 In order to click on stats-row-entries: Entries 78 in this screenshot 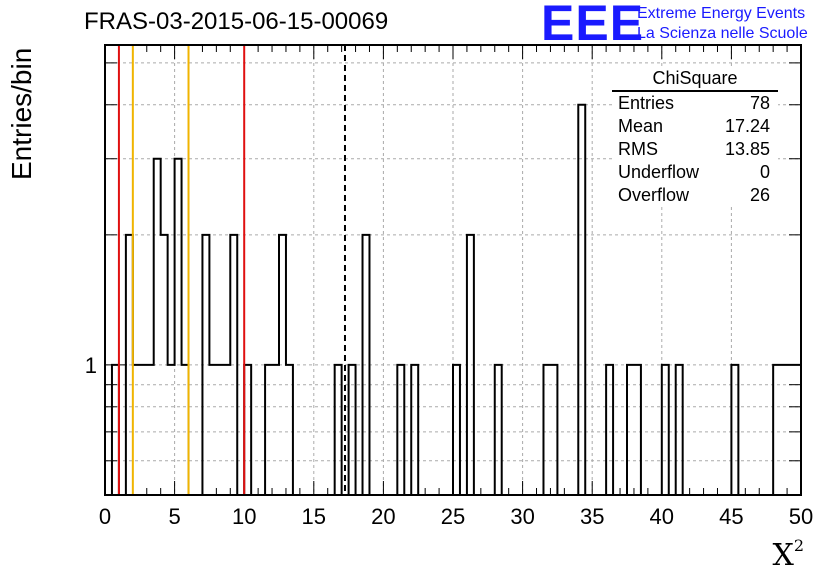, I will do `click(695, 103)`.